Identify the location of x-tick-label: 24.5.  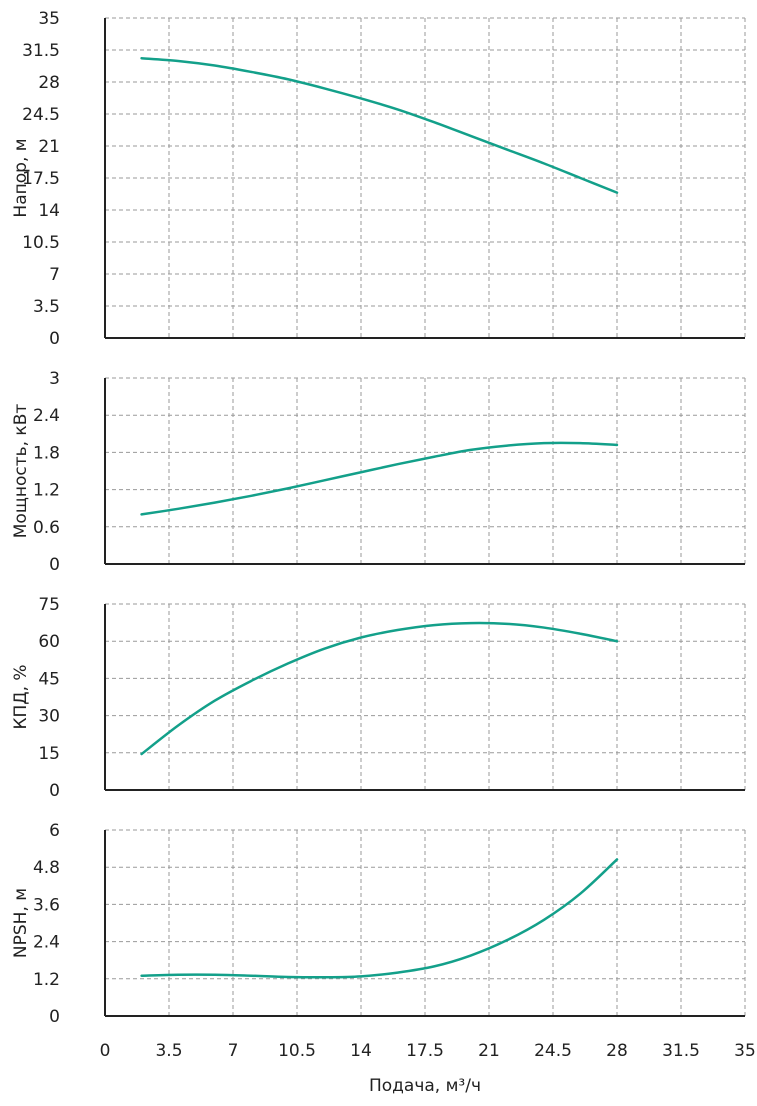
(553, 1051).